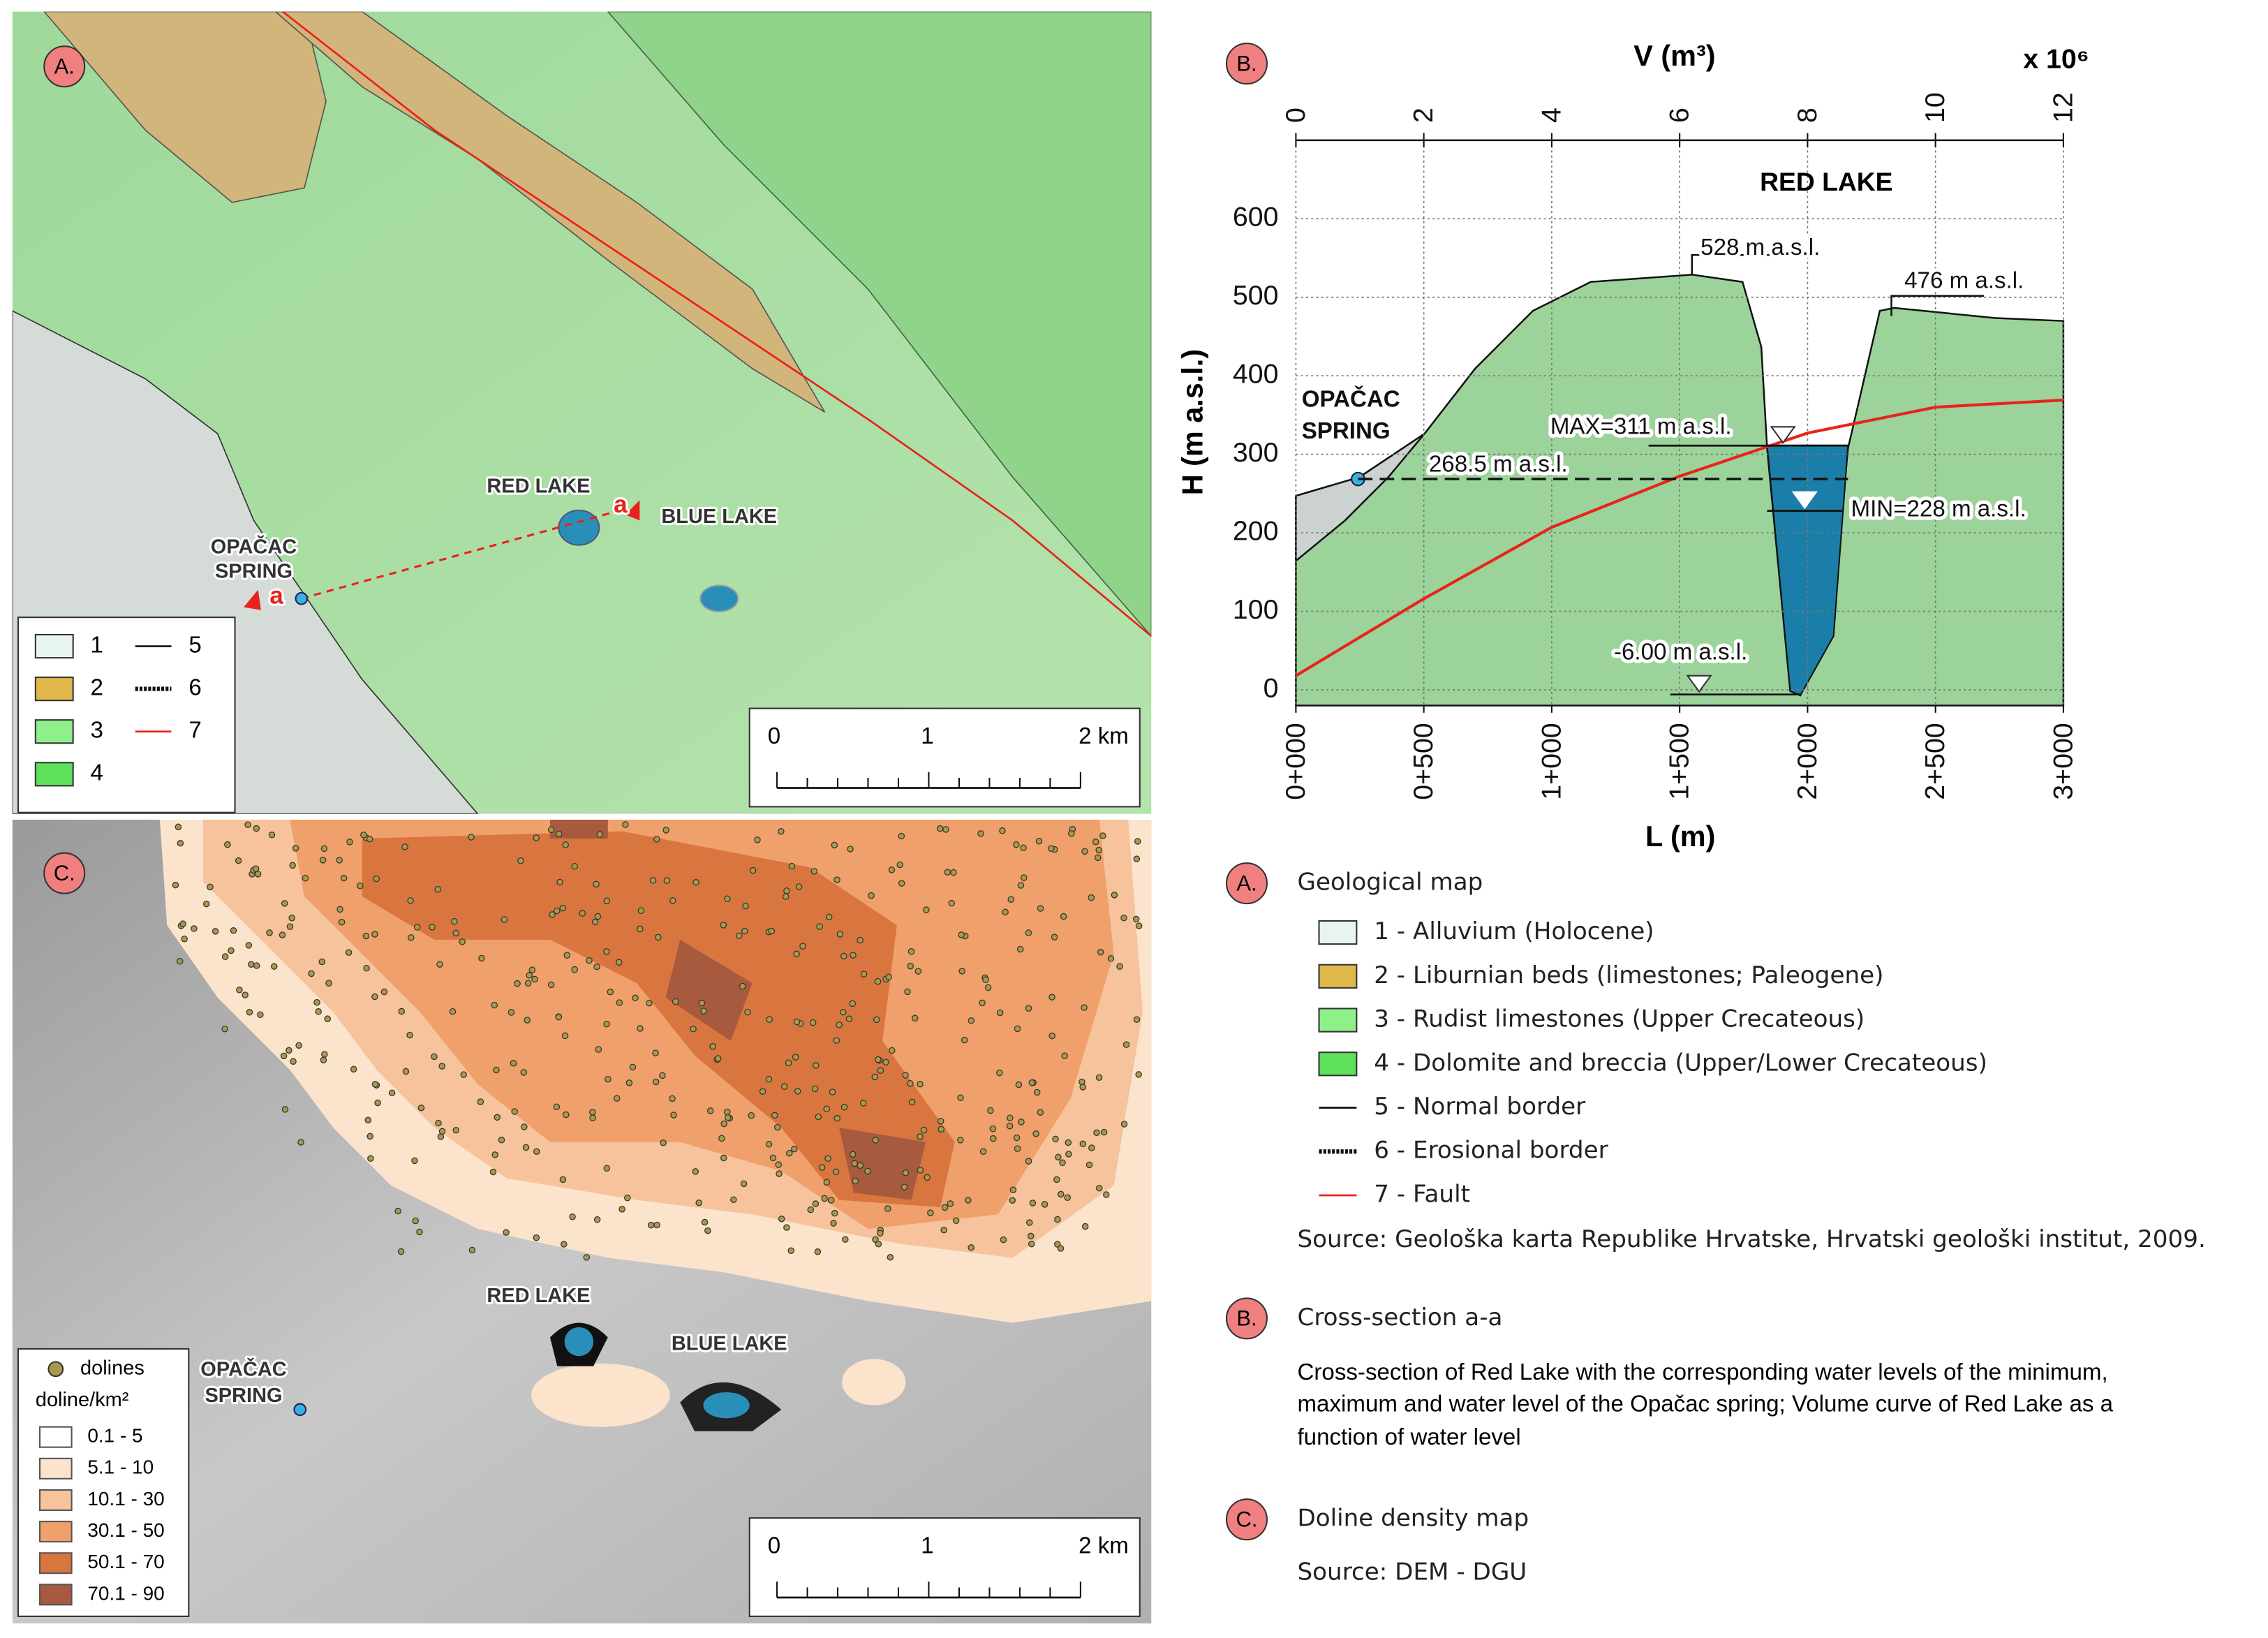 The height and width of the screenshot is (1638, 2268). I want to click on legend-swatch, so click(56, 1500).